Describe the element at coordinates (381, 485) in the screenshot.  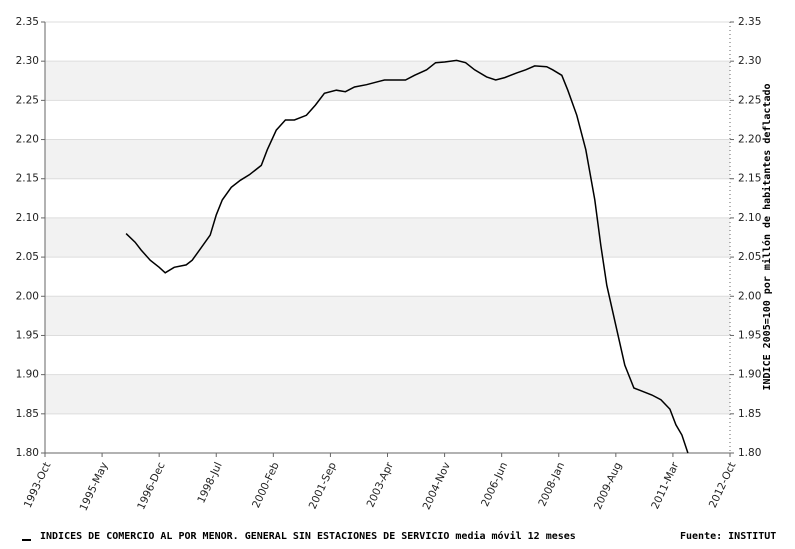
I see `x-tick-label: 2003-Apr` at that location.